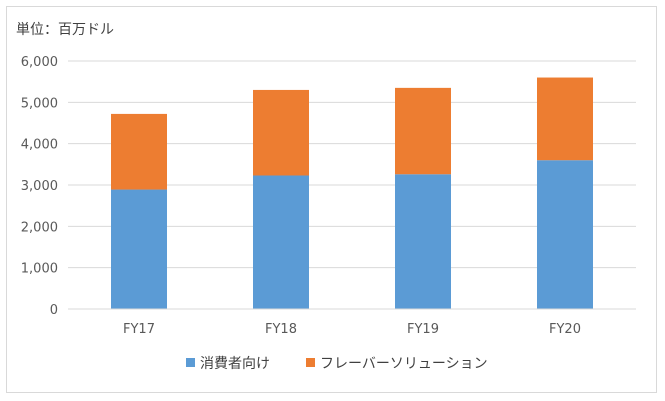 The width and height of the screenshot is (665, 401). I want to click on unit-label: 単位：百万ドル, so click(65, 30).